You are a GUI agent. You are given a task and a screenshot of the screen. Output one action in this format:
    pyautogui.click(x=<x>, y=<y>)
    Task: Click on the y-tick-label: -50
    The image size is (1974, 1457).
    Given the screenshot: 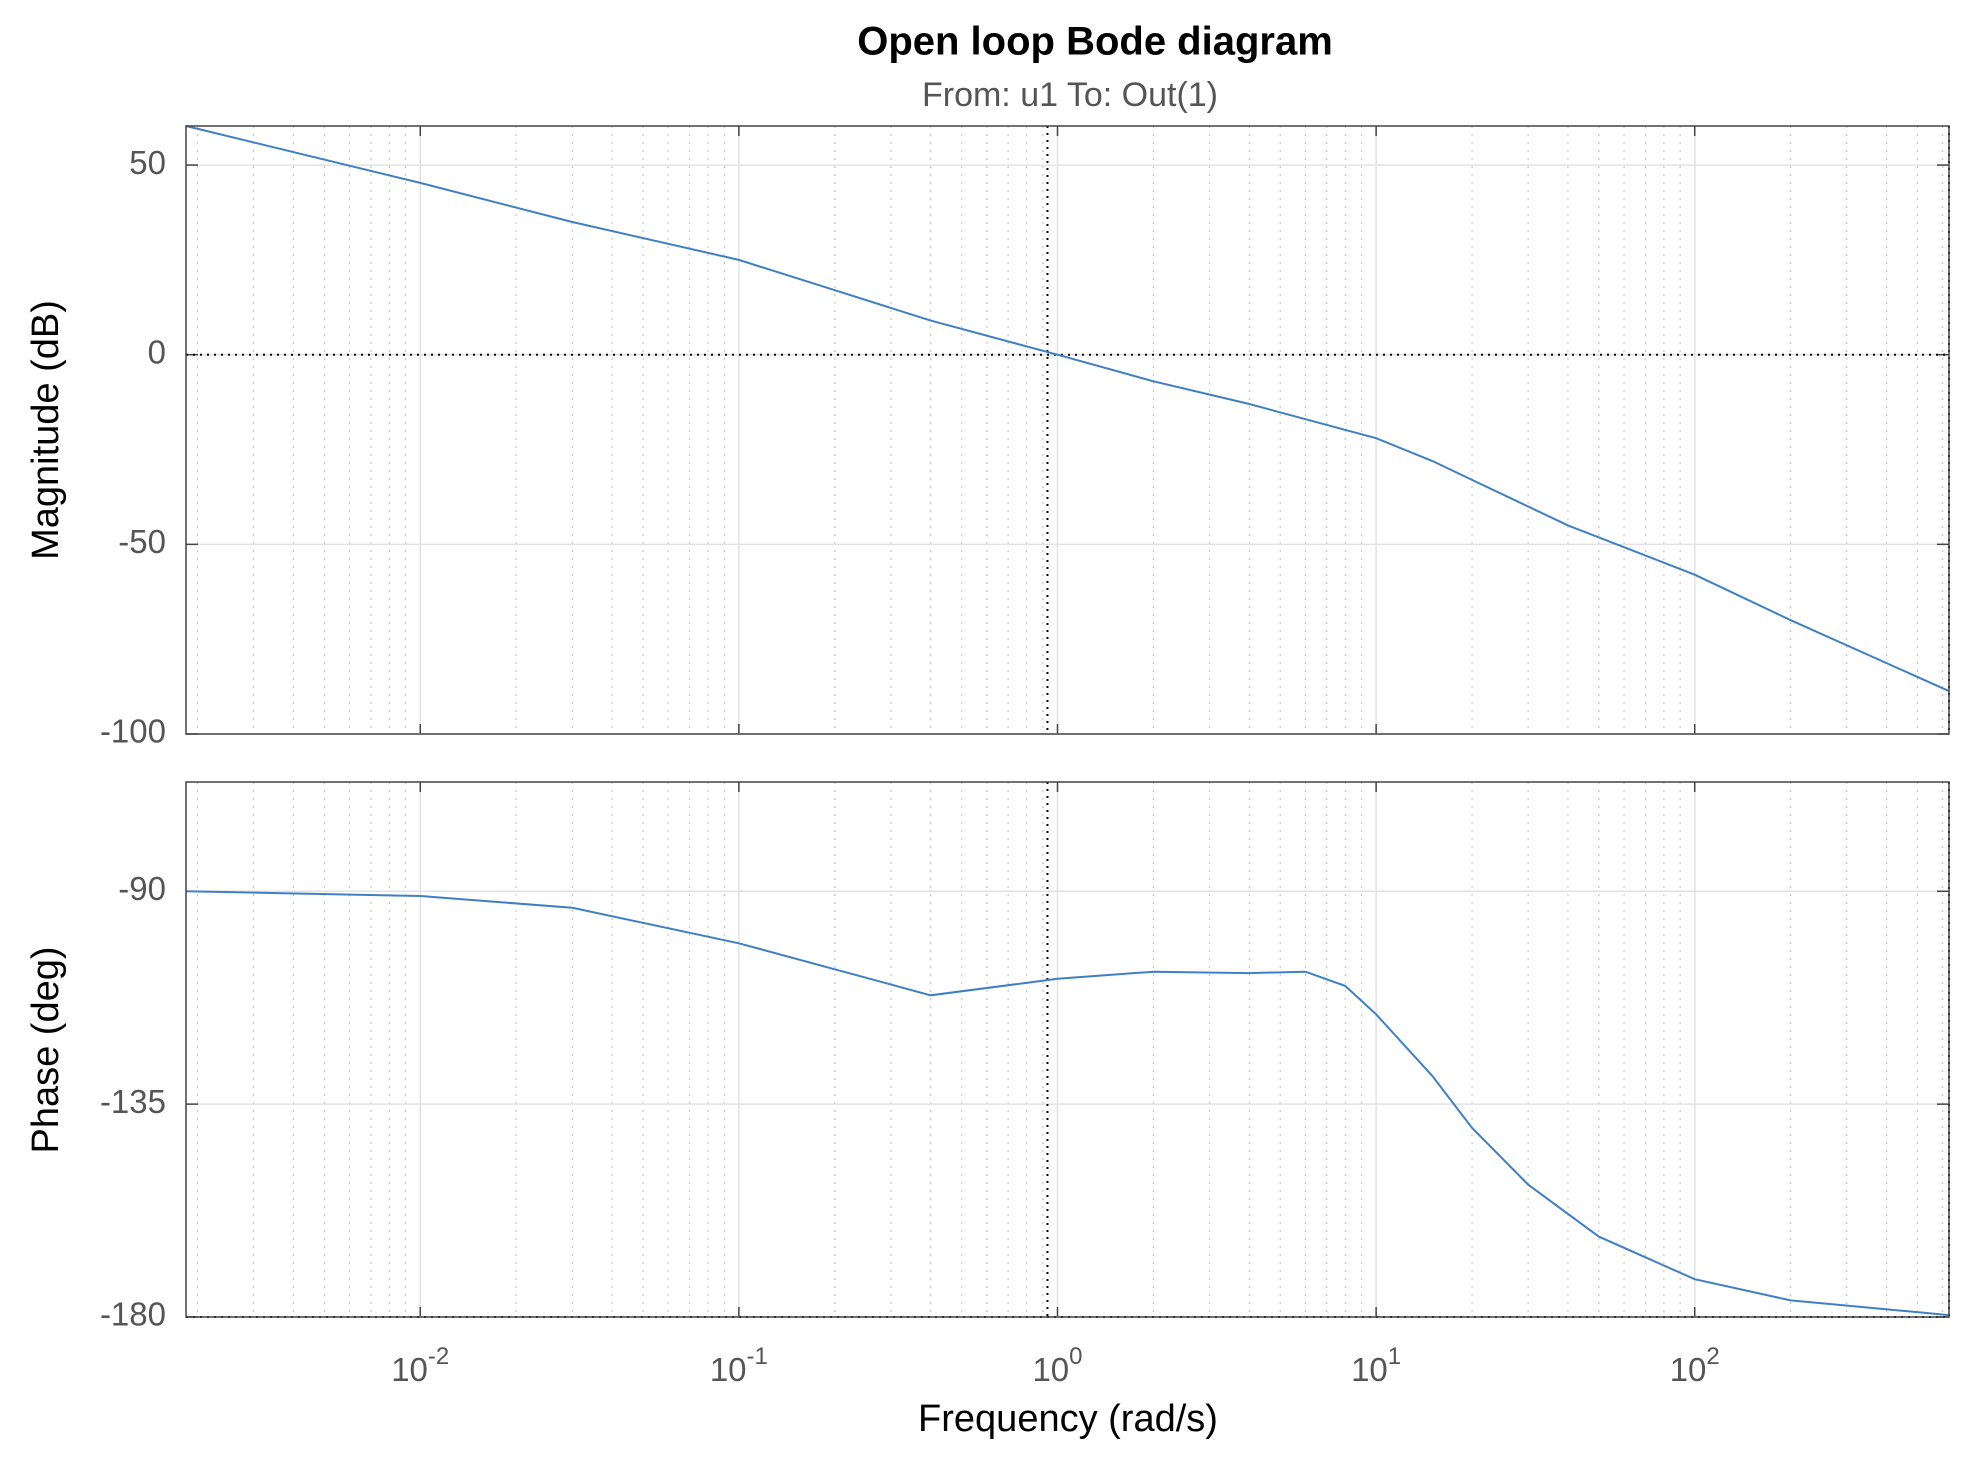 What is the action you would take?
    pyautogui.click(x=142, y=541)
    